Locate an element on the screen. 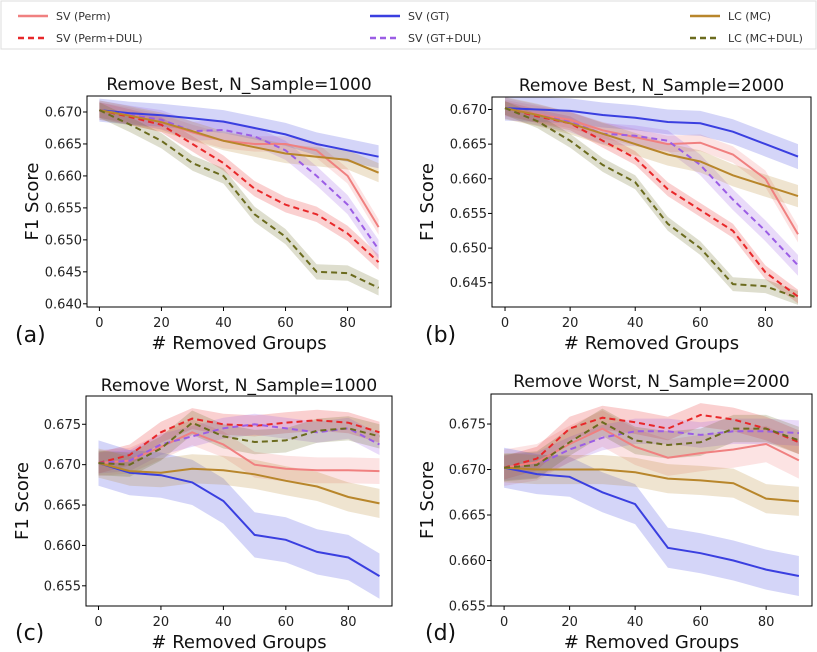 The width and height of the screenshot is (817, 652). legend-label: SV (Perm+DUL) is located at coordinates (99, 38).